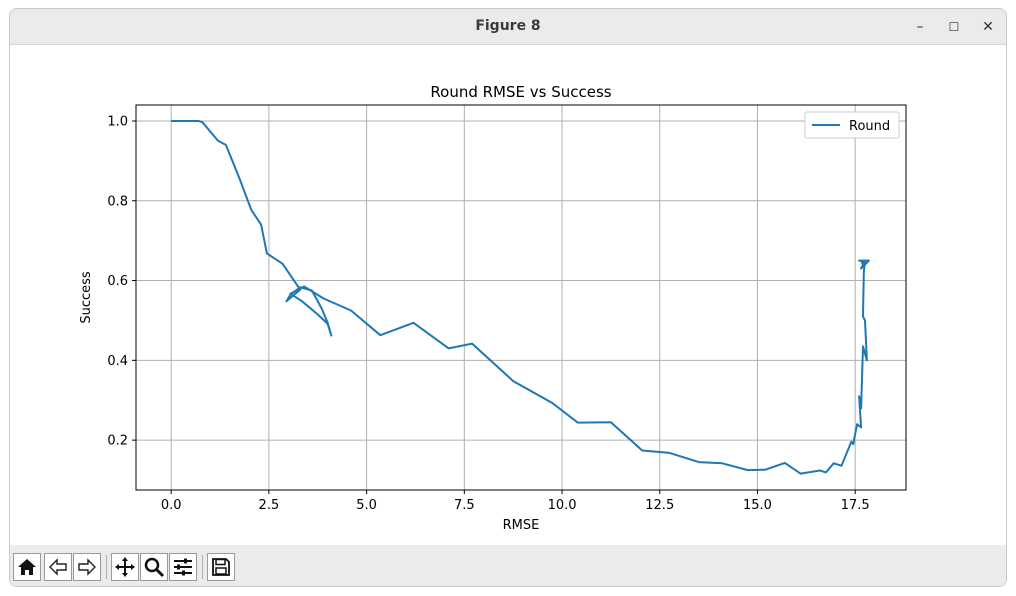 The width and height of the screenshot is (1016, 596). Describe the element at coordinates (117, 201) in the screenshot. I see `y-tick-label: 0.8` at that location.